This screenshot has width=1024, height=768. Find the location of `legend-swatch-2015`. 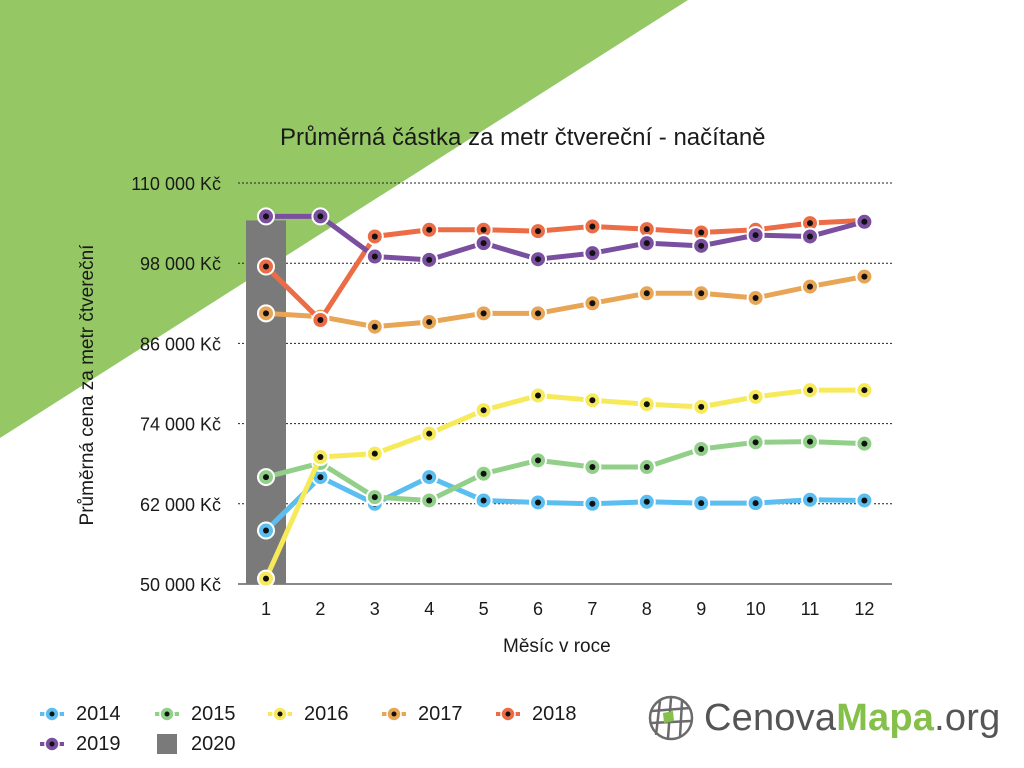

legend-swatch-2015 is located at coordinates (167, 714).